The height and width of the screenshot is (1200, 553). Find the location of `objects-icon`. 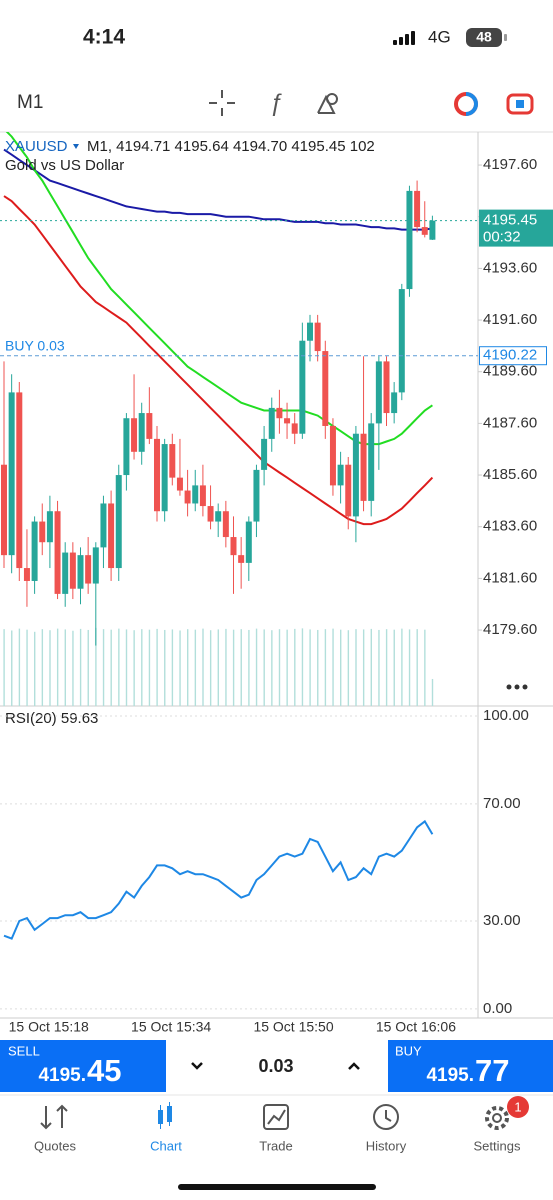

objects-icon is located at coordinates (327, 103).